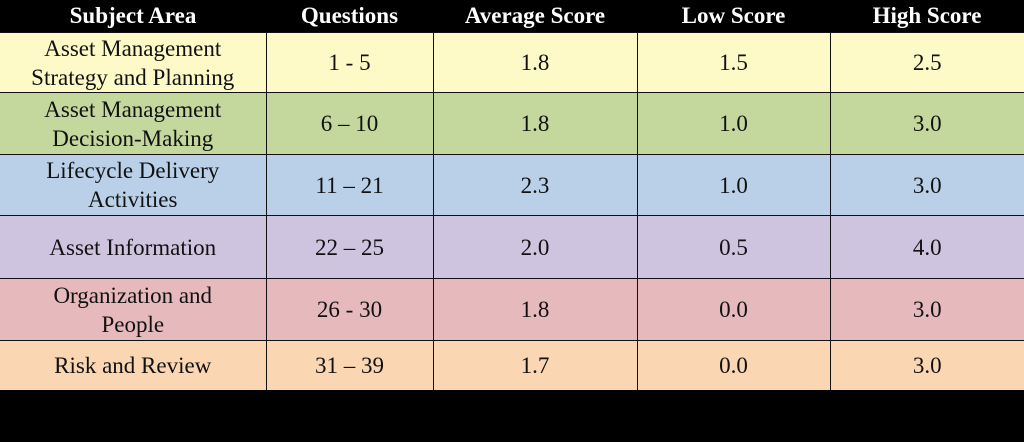 The height and width of the screenshot is (442, 1024). Describe the element at coordinates (927, 16) in the screenshot. I see `header-high-score: High Score` at that location.